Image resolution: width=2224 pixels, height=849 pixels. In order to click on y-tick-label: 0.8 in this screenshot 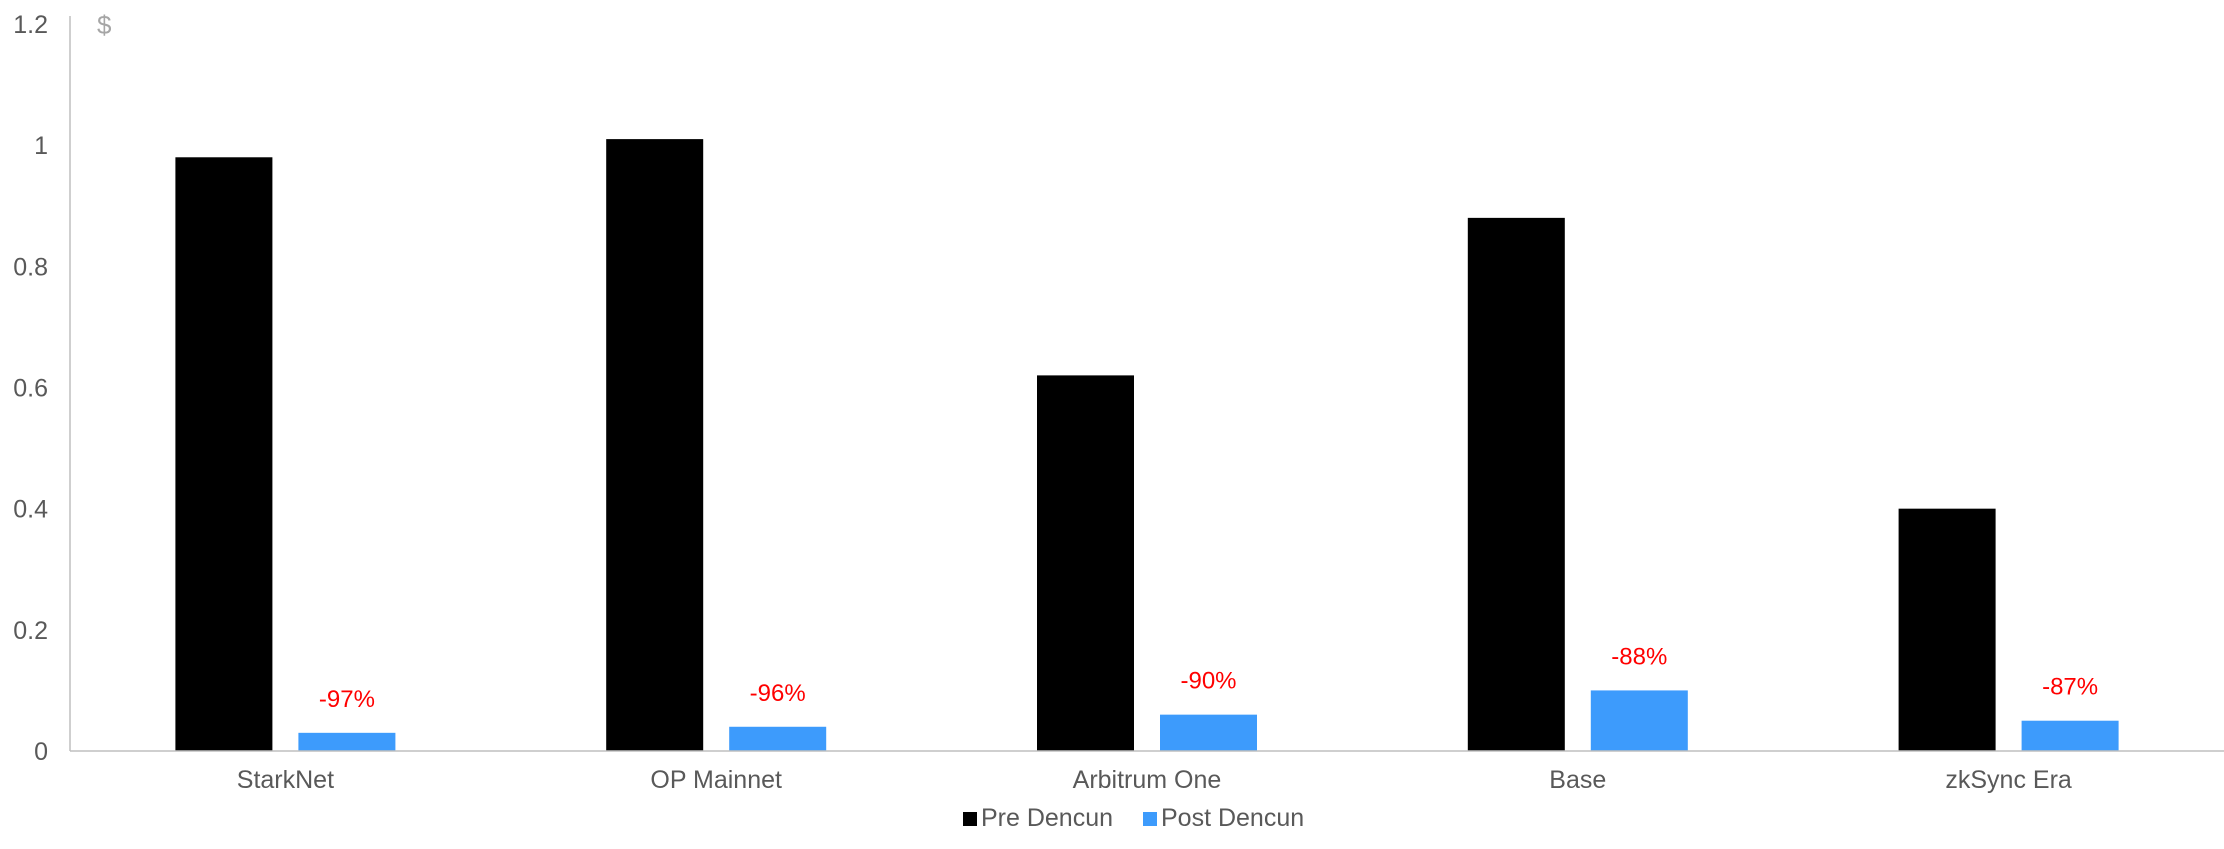, I will do `click(30, 267)`.